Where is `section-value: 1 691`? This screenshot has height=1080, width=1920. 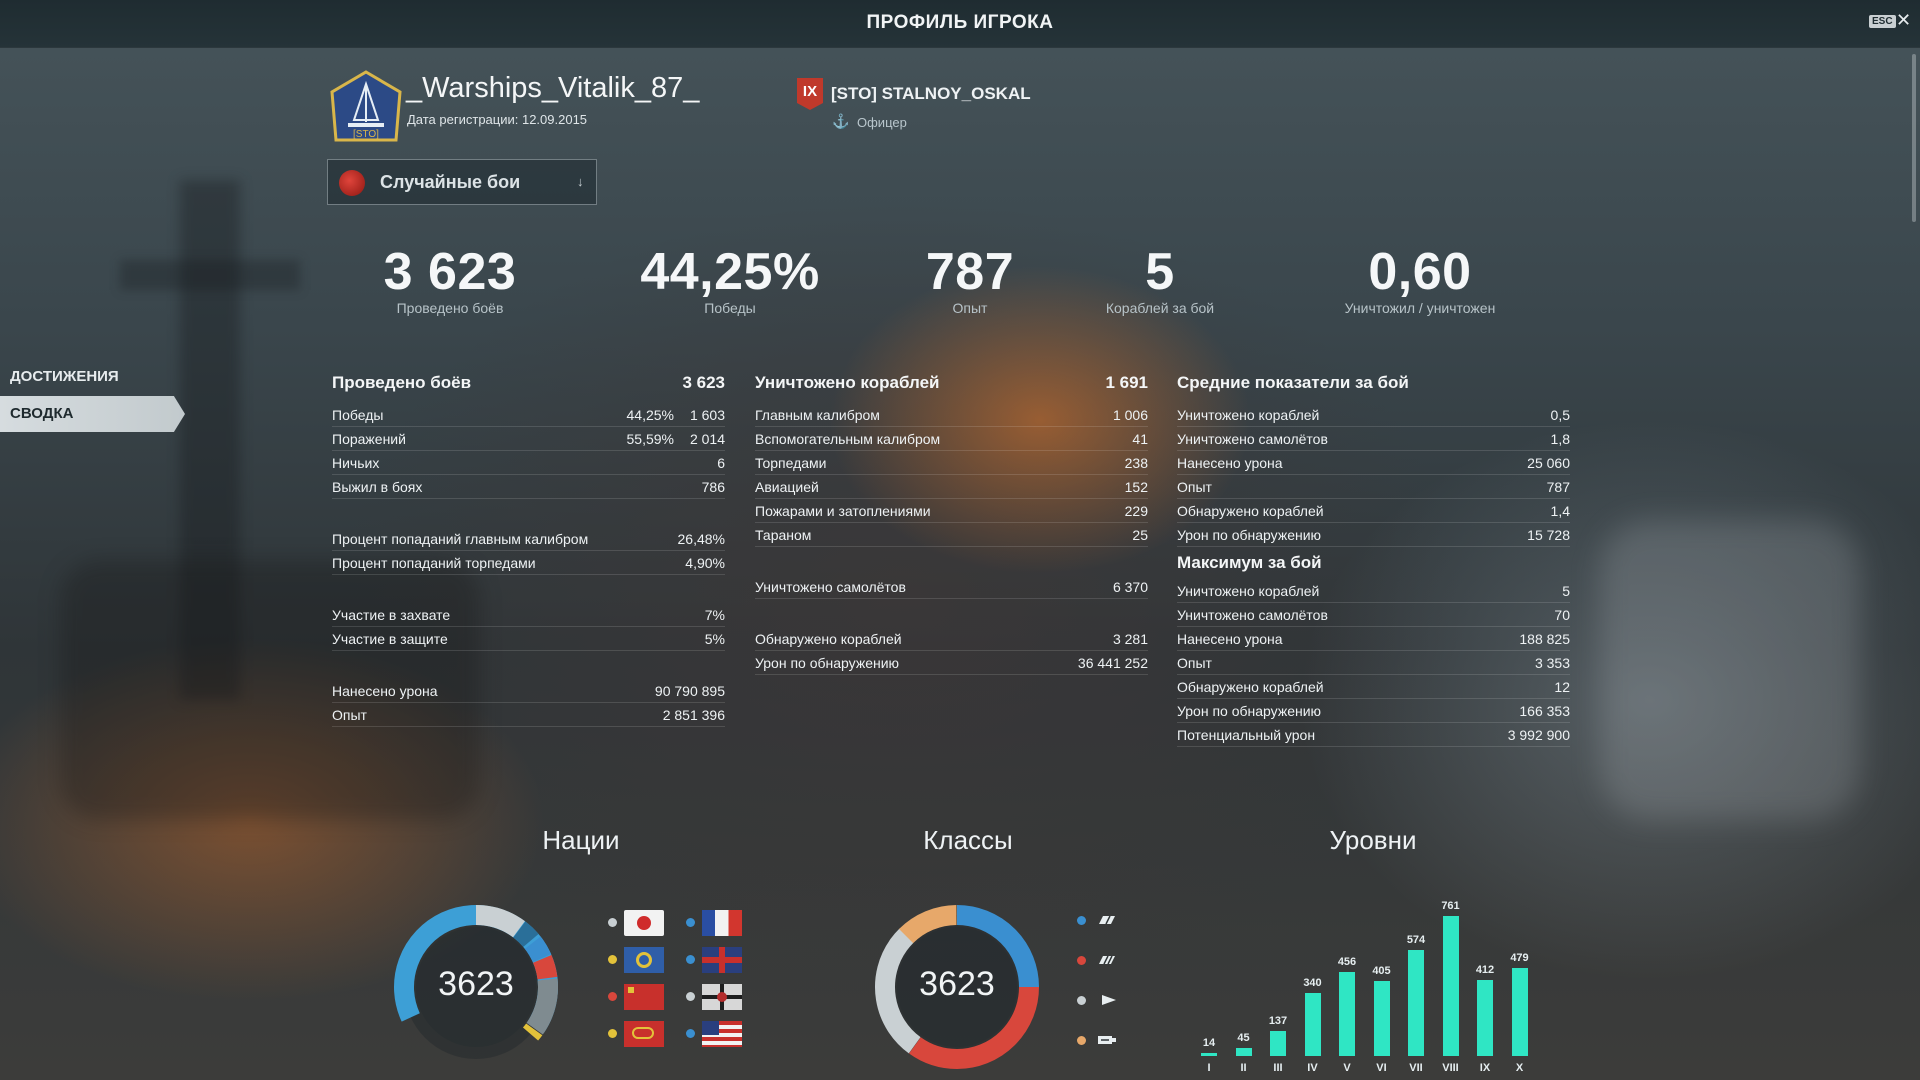 section-value: 1 691 is located at coordinates (1126, 382).